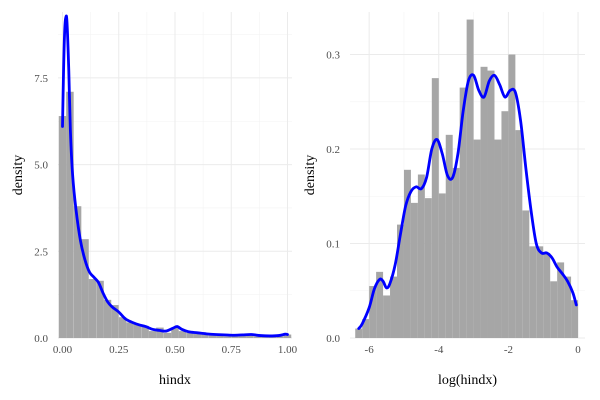 Image resolution: width=600 pixels, height=400 pixels. What do you see at coordinates (288, 350) in the screenshot?
I see `x-tick-label: 1.00` at bounding box center [288, 350].